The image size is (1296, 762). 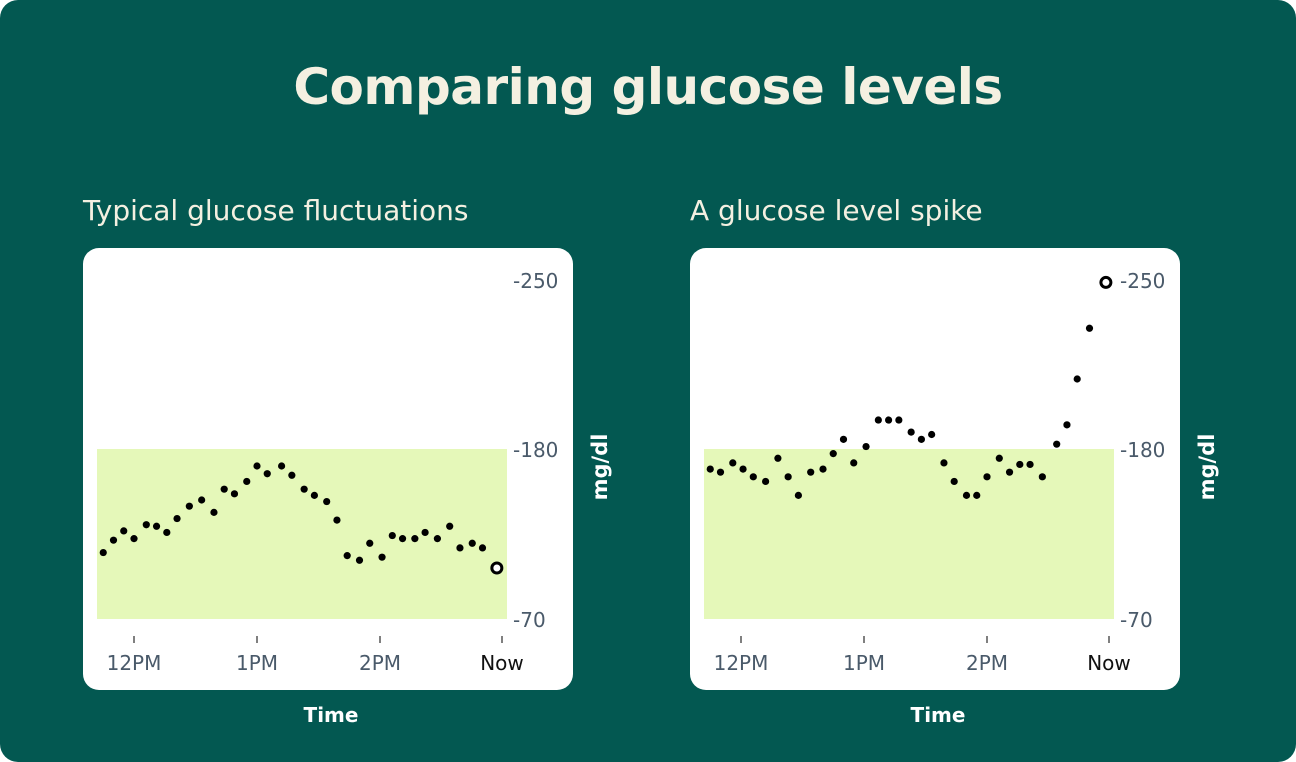 I want to click on y-axis-label-spike: mg/dl, so click(x=1207, y=467).